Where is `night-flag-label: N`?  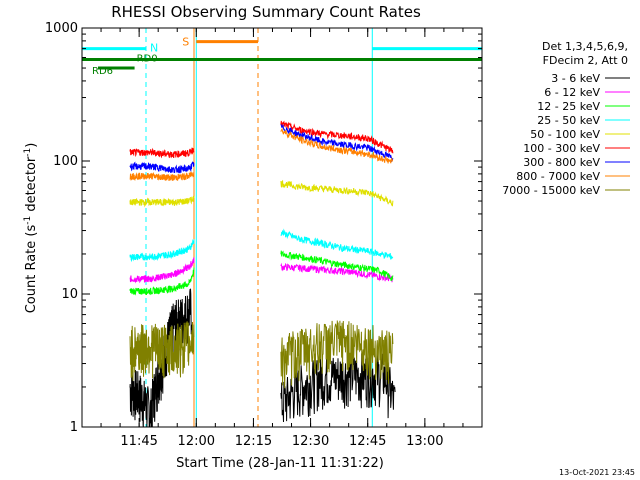
night-flag-label: N is located at coordinates (154, 48).